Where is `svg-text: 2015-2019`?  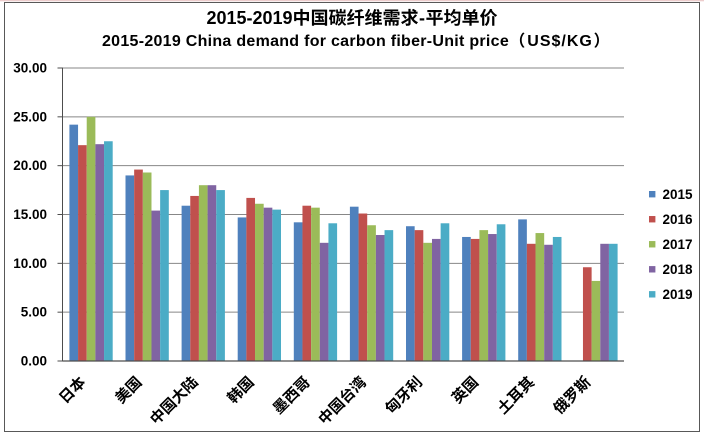
svg-text: 2015-2019 is located at coordinates (249, 18).